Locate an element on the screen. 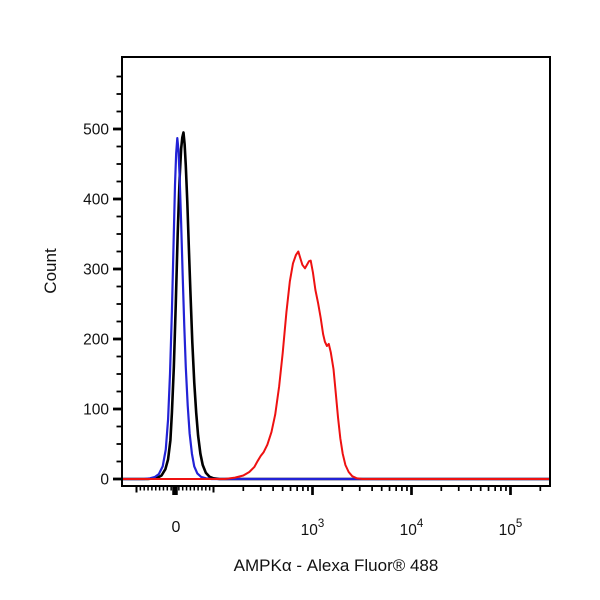  y-axis-title: Count is located at coordinates (50, 271).